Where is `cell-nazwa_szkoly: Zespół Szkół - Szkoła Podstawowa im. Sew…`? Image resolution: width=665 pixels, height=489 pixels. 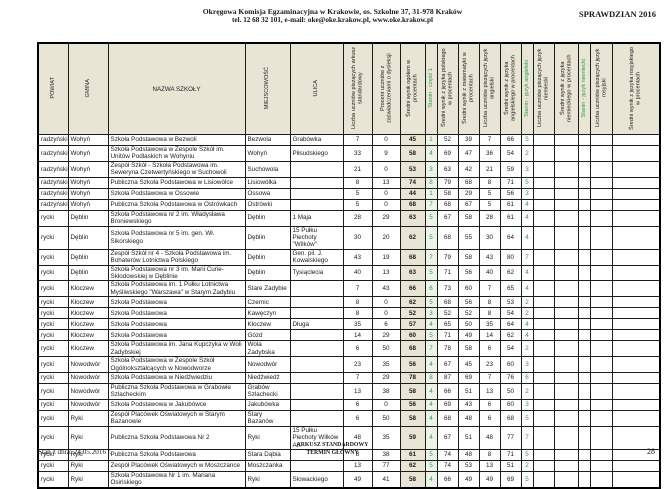
cell-nazwa_szkoly: Zespół Szkół - Szkoła Podstawowa im. Sew… is located at coordinates (176, 169).